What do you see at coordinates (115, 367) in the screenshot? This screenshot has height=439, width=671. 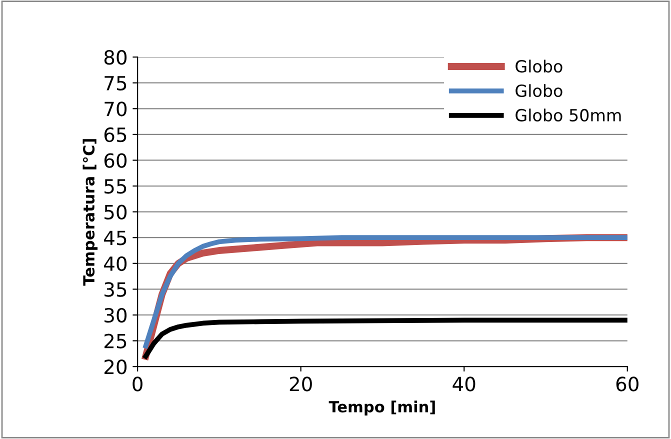 I see `y-tick-label: 20` at bounding box center [115, 367].